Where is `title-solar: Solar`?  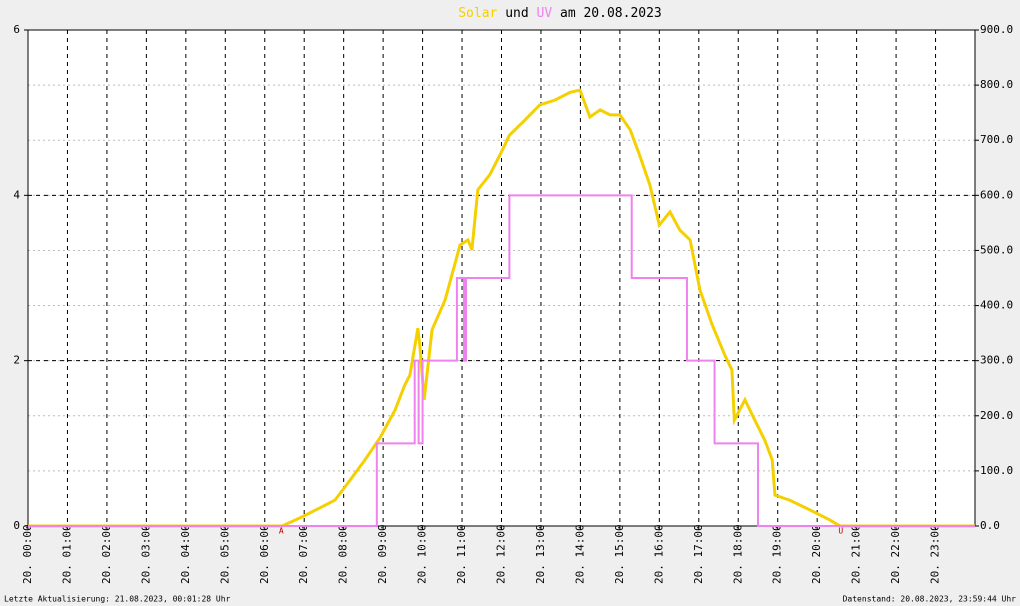 title-solar: Solar is located at coordinates (477, 13).